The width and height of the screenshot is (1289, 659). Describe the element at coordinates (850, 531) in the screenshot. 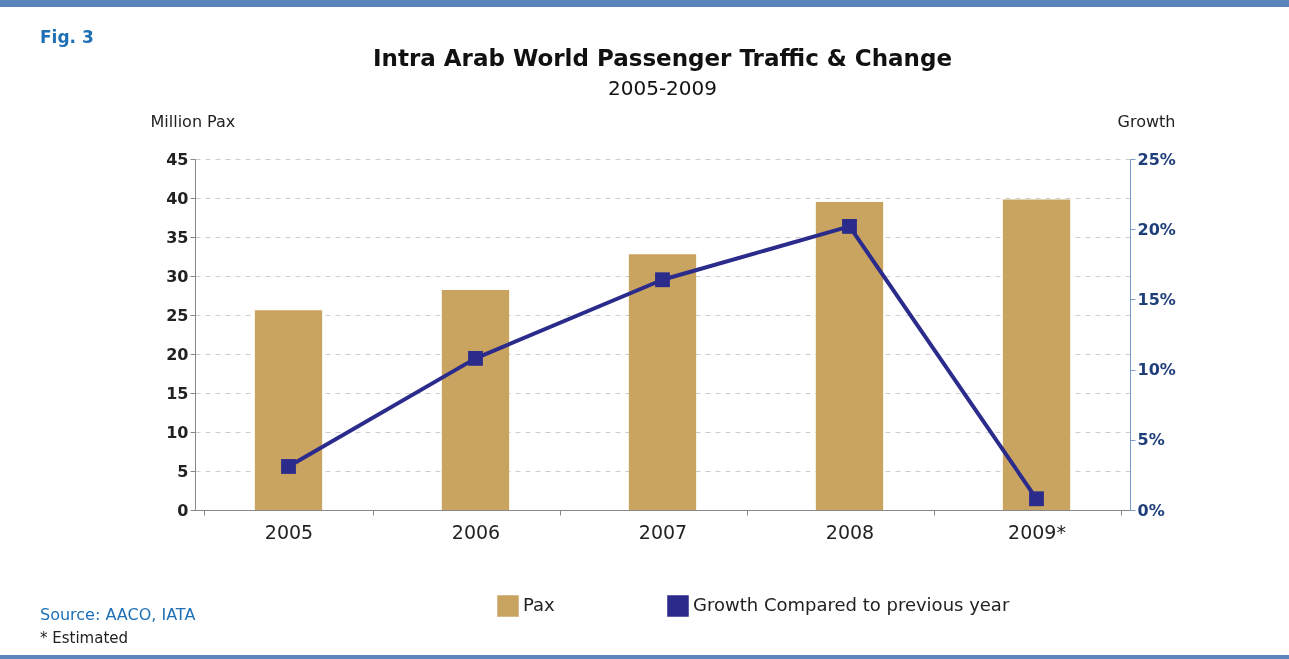

I see `x-tick-label: 2008` at that location.